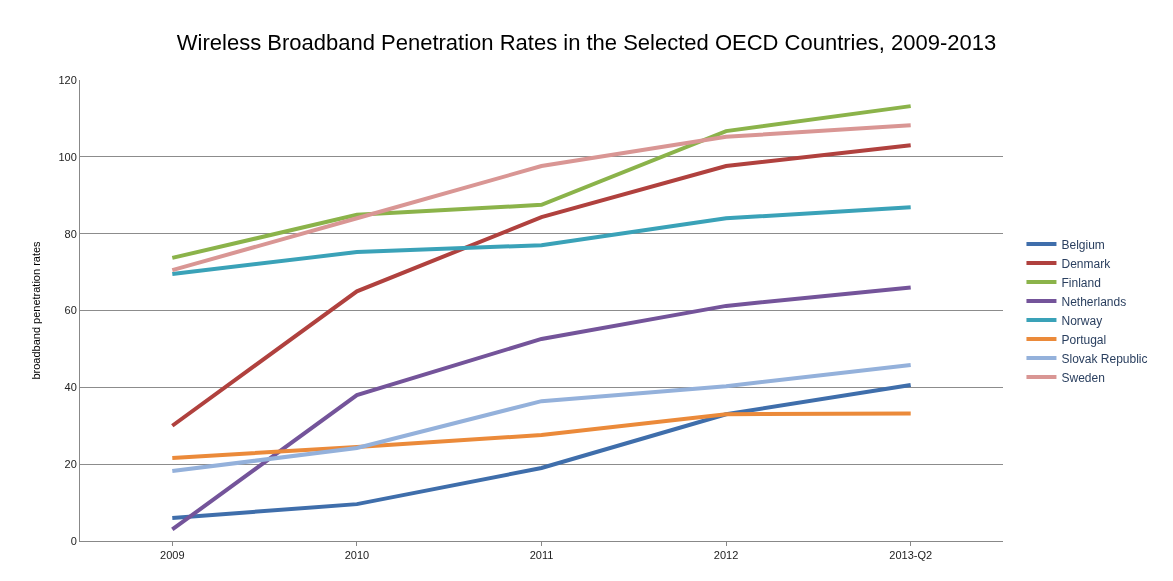 This screenshot has height=581, width=1173. I want to click on y-tick-label: 0, so click(73, 540).